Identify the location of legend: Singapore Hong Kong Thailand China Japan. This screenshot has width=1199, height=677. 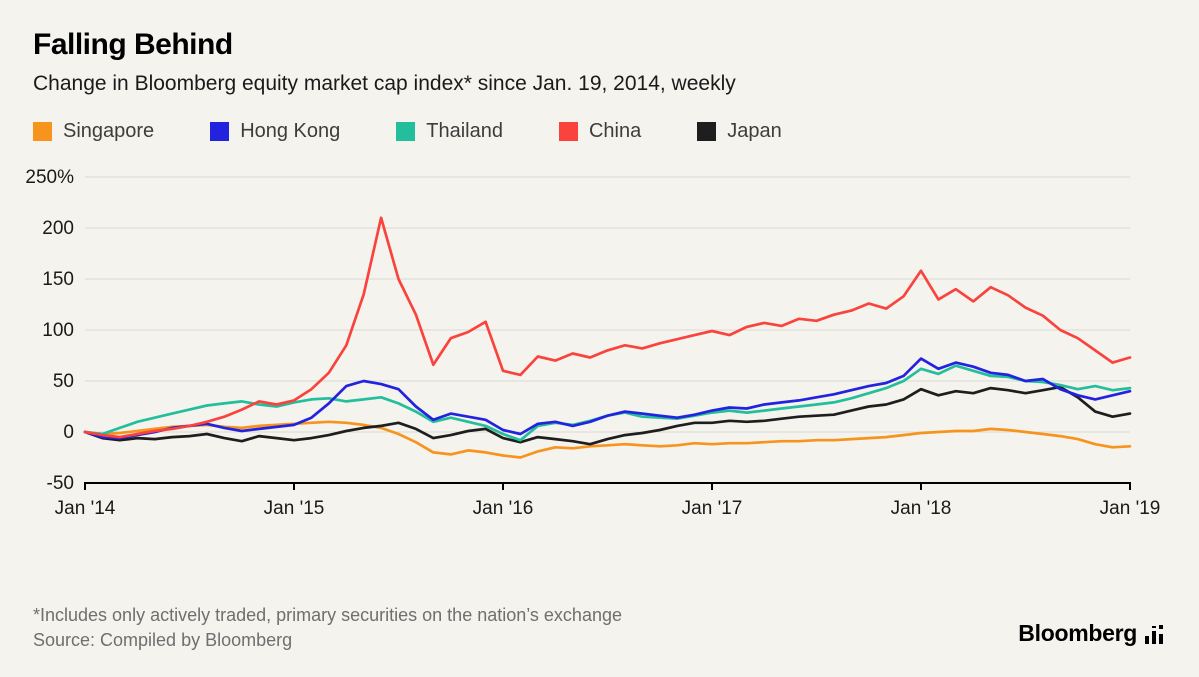
(616, 131).